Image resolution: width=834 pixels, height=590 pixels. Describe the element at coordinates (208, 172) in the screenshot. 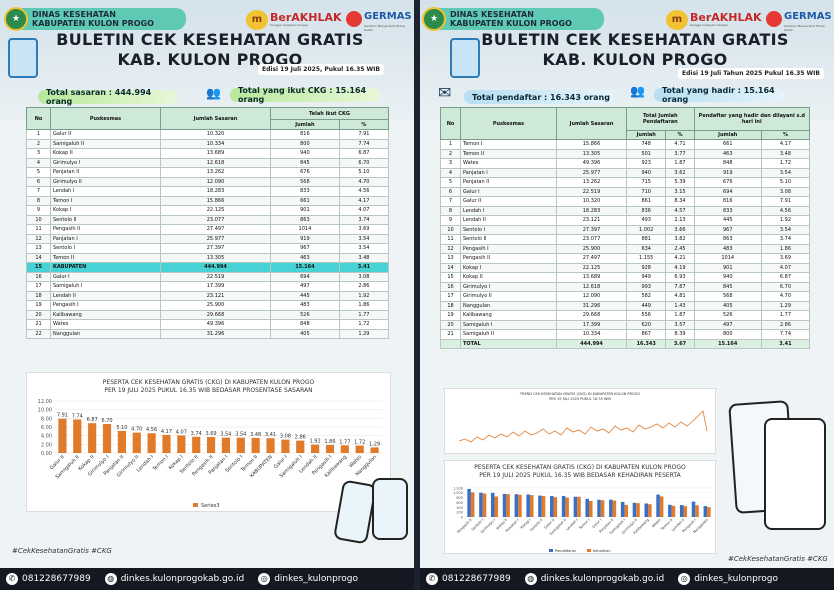

I see `table-row: 5 Panjatan II 13.262 676 5.10` at that location.